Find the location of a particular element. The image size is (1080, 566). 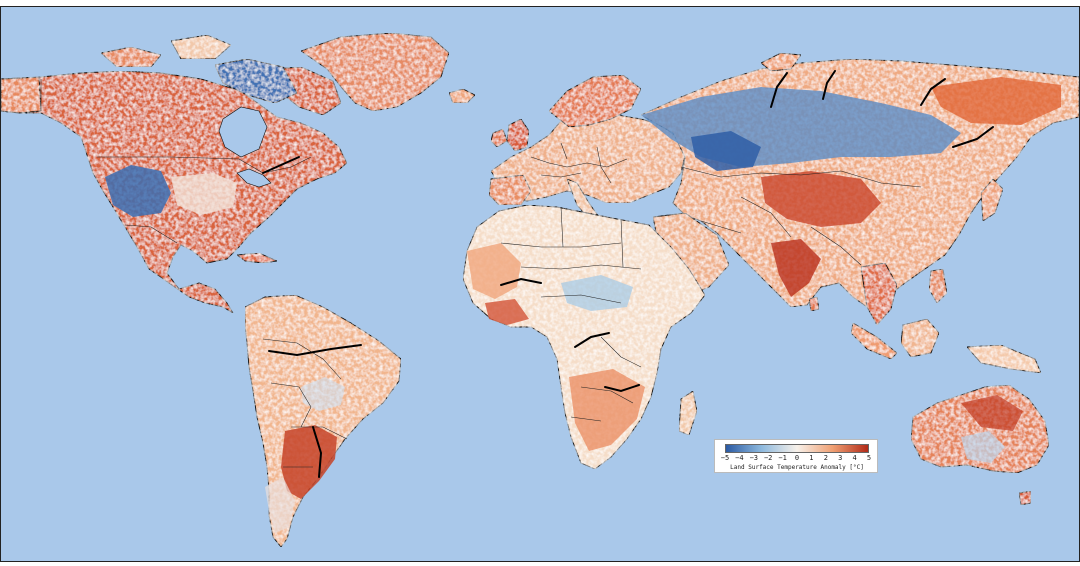

cool-anomaly-amazon is located at coordinates (323, 394).